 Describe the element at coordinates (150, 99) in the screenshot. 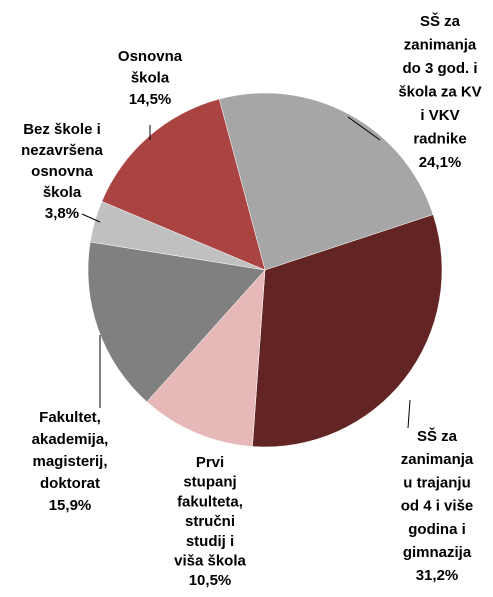

I see `value-label: 14,5%` at that location.